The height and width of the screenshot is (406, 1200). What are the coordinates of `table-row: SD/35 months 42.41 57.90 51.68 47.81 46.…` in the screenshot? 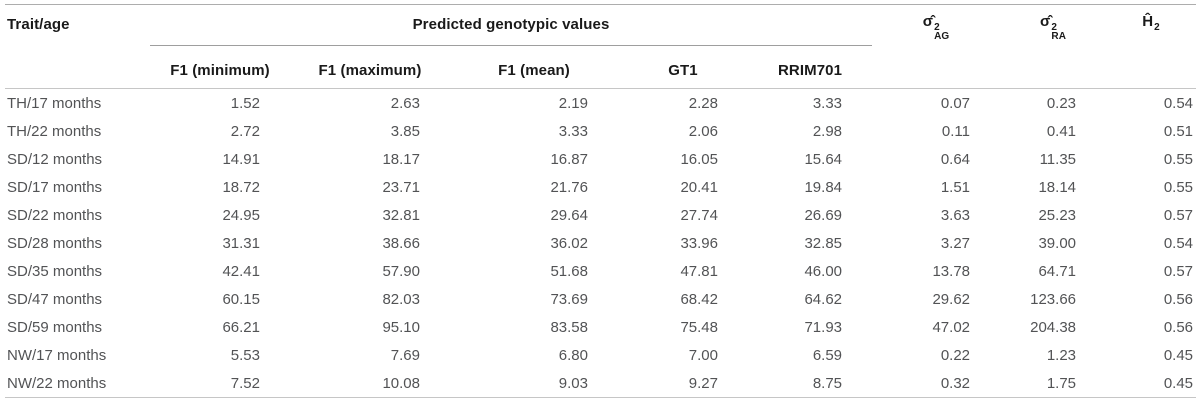 It's located at (600, 271).